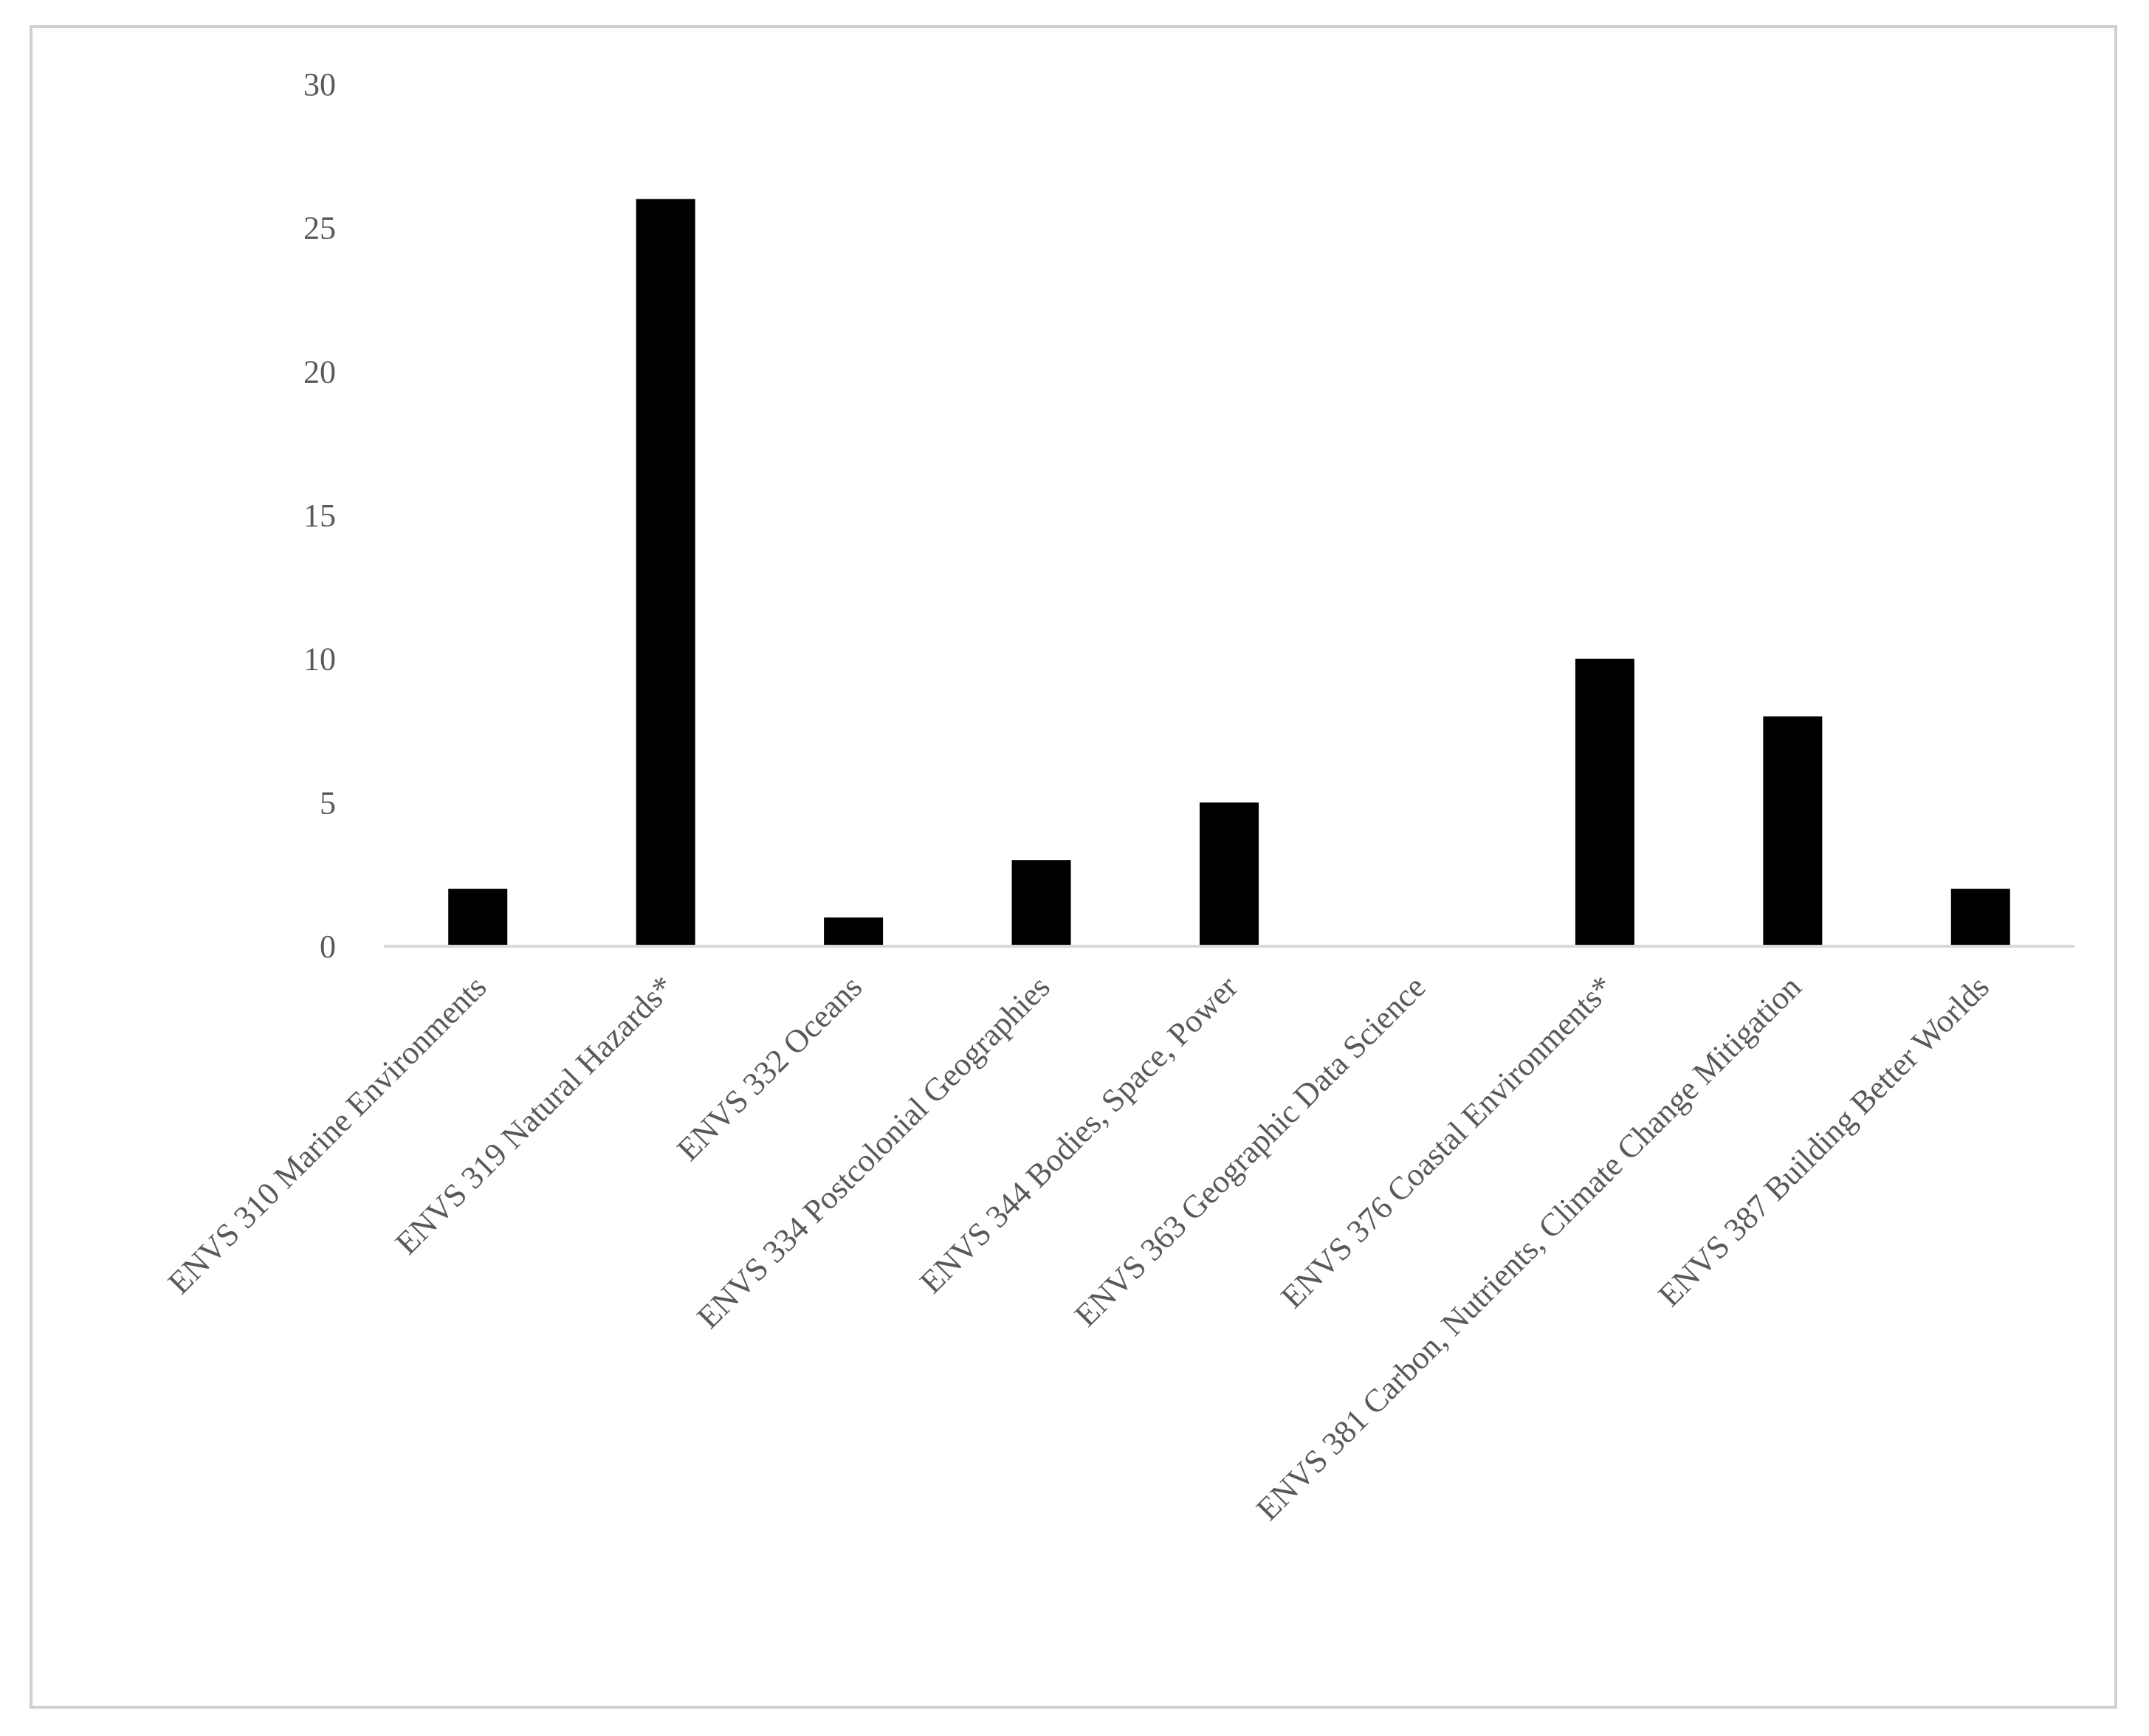 The height and width of the screenshot is (1736, 2149). Describe the element at coordinates (319, 659) in the screenshot. I see `y-tick-label: 10` at that location.